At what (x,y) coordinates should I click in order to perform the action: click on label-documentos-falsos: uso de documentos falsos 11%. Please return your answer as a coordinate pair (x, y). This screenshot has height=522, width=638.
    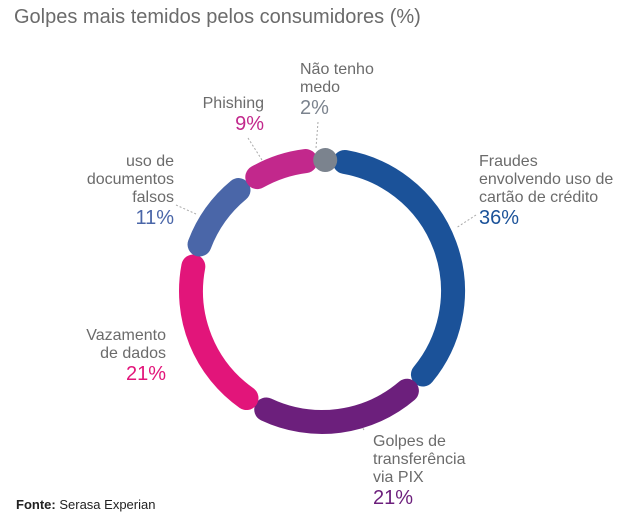
    Looking at the image, I should click on (130, 191).